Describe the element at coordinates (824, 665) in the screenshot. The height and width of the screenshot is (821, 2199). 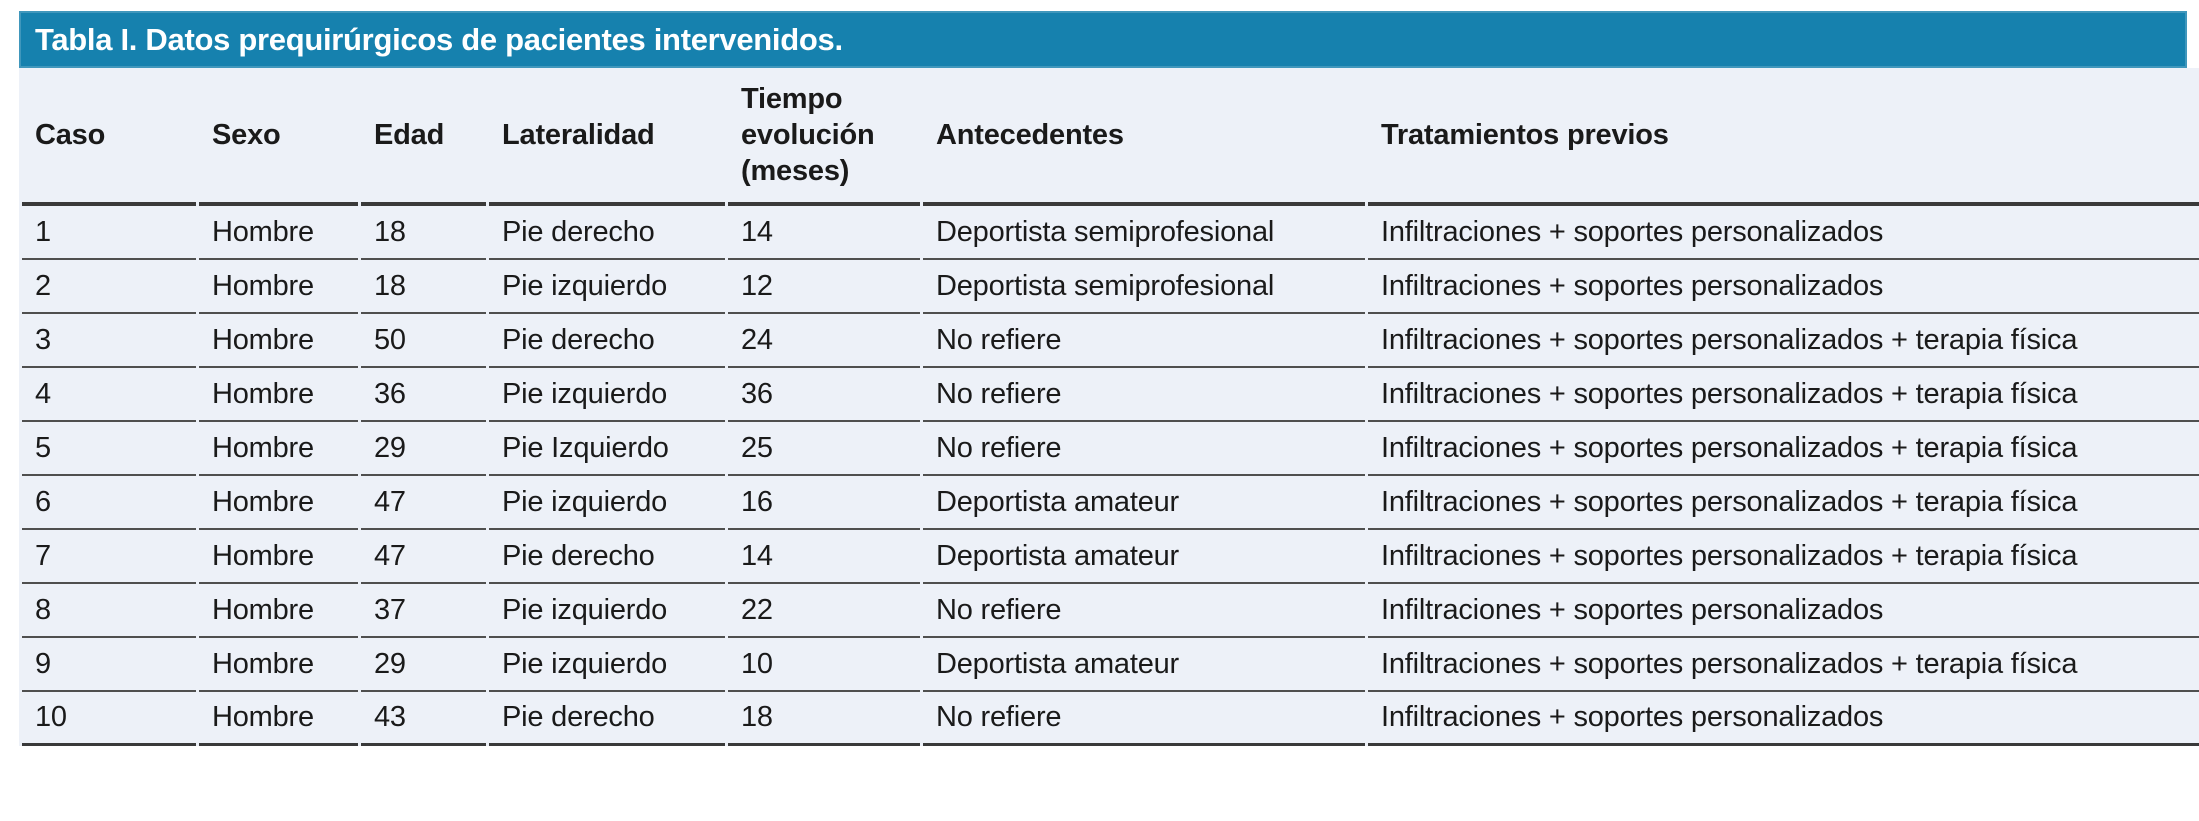
I see `cell-tiempo-evolucion: 10` at that location.